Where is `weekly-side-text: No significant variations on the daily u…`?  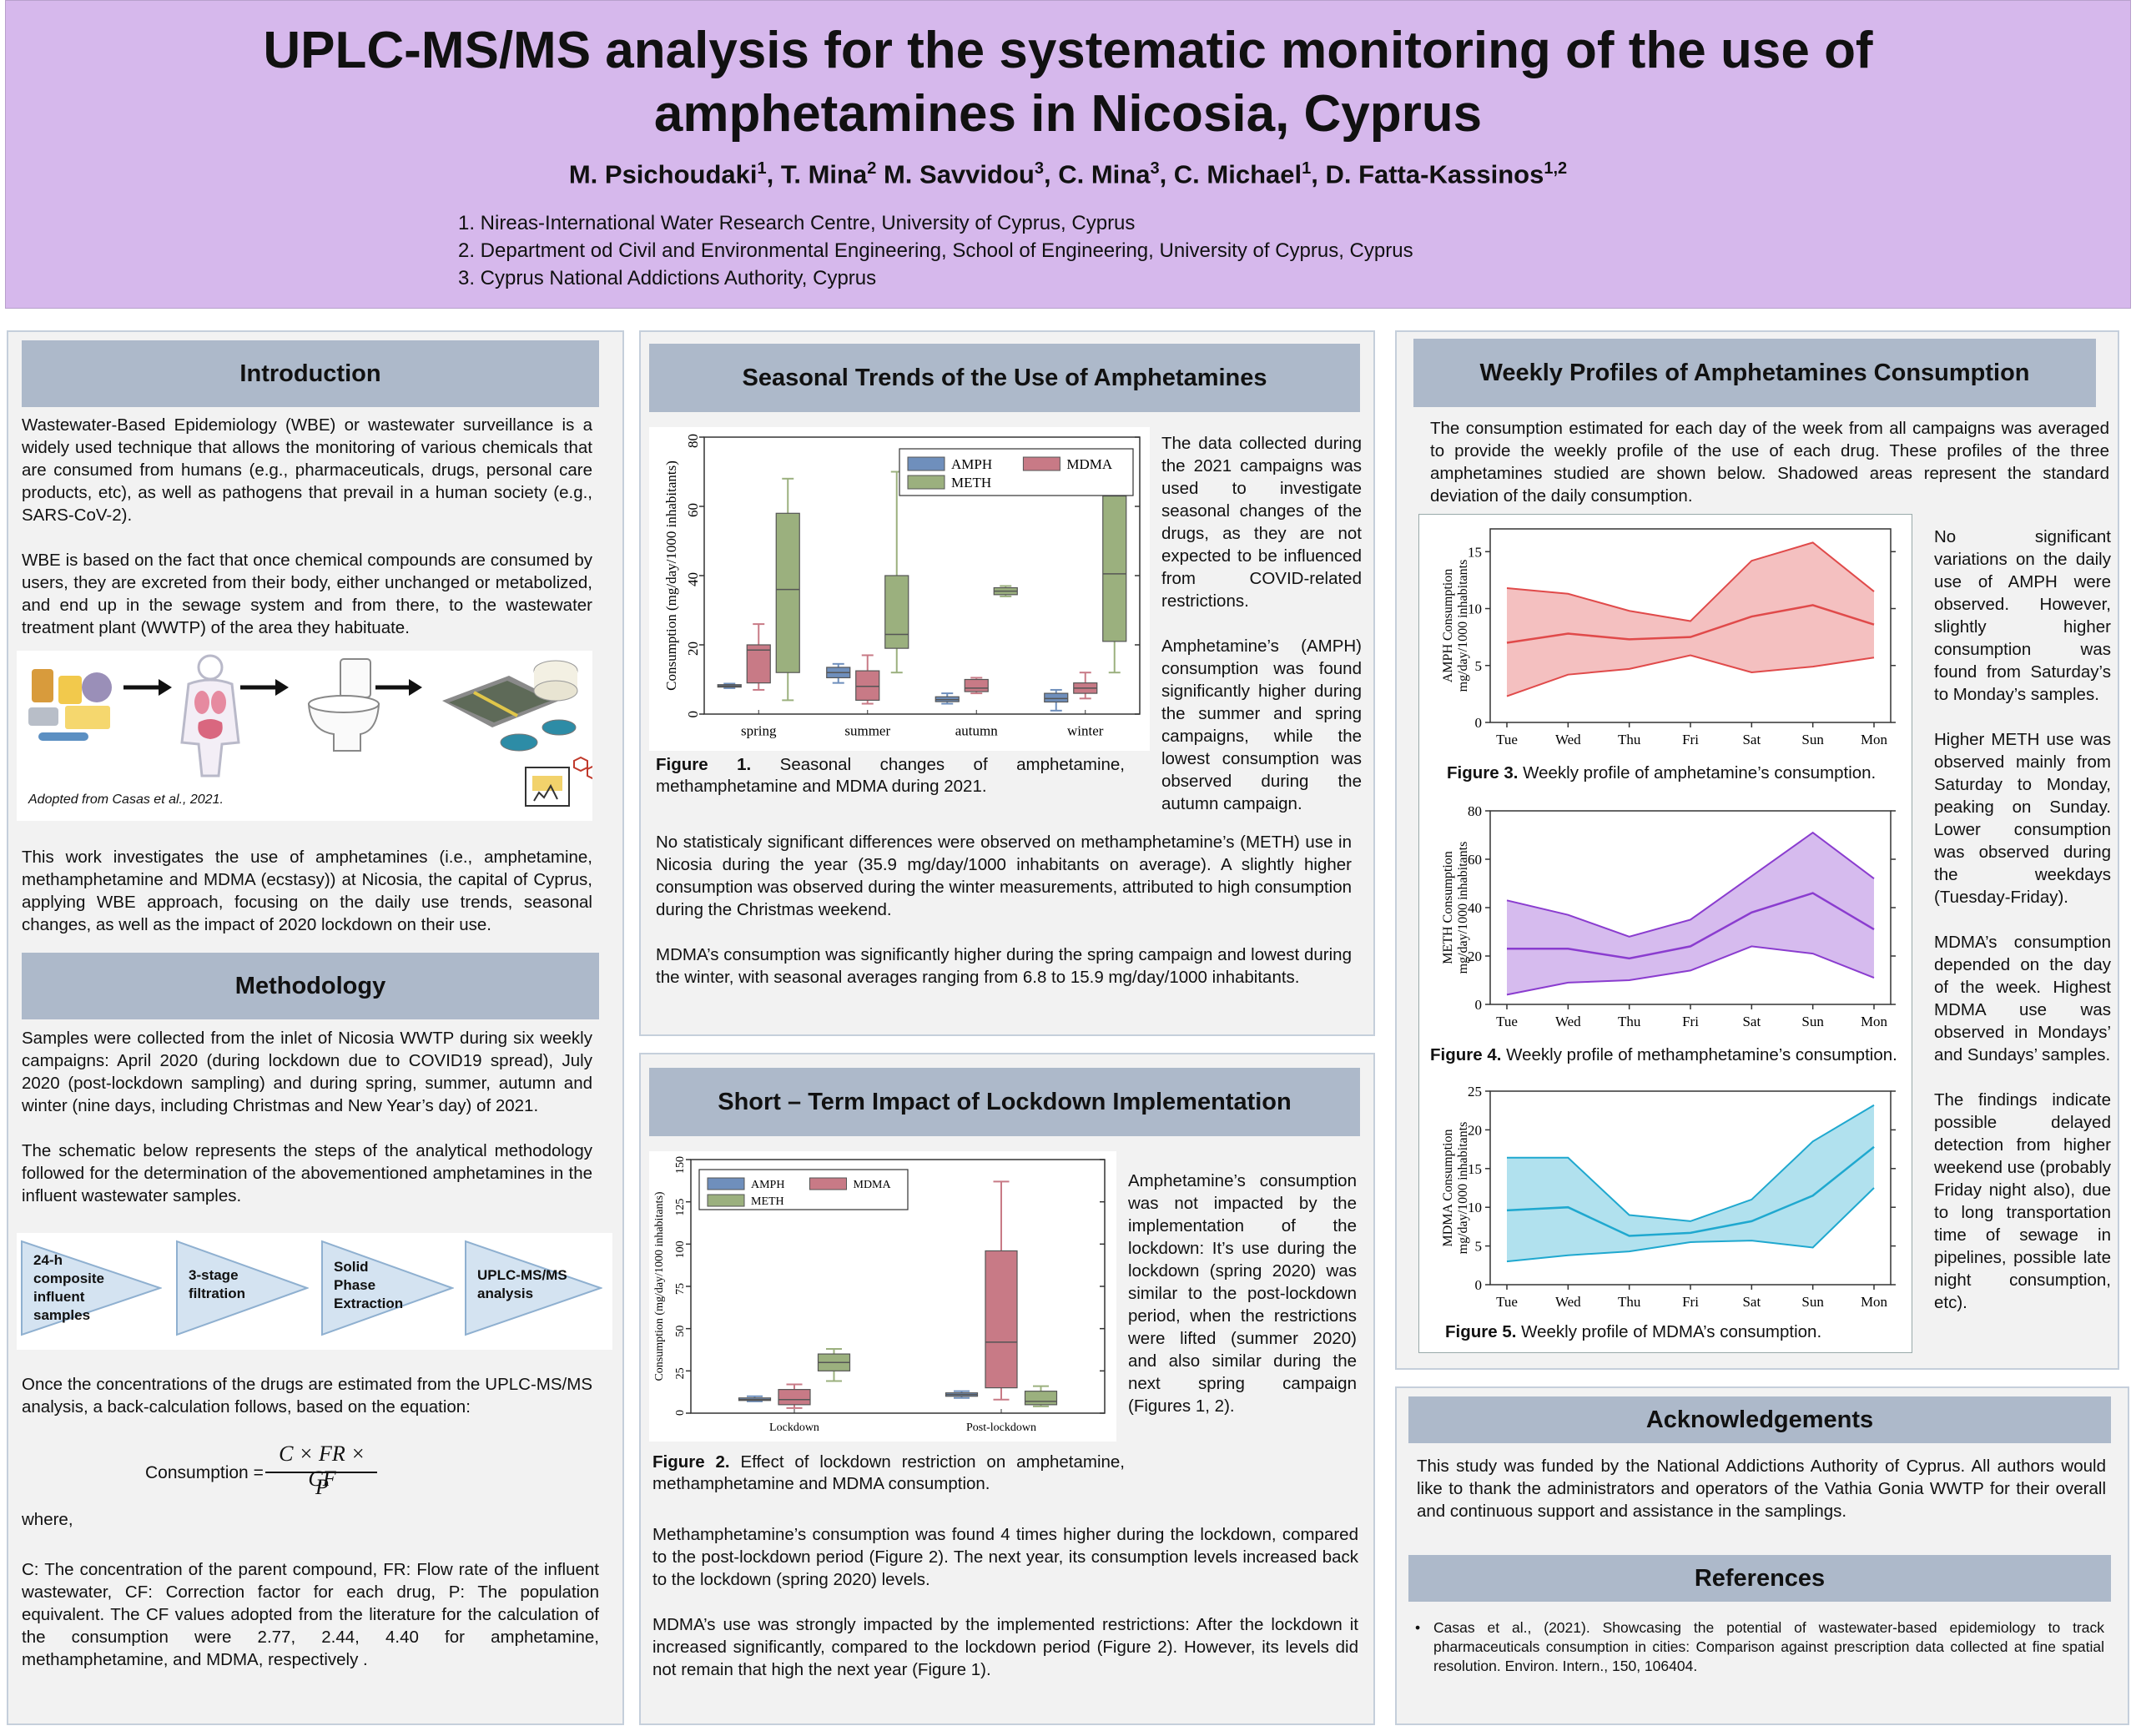 weekly-side-text: No significant variations on the daily u… is located at coordinates (2022, 920).